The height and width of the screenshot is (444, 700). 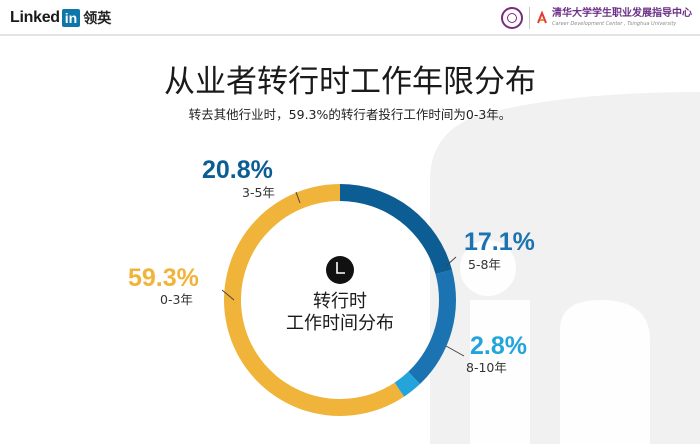 I want to click on slice-label-3-5: 3-5年, so click(x=258, y=192).